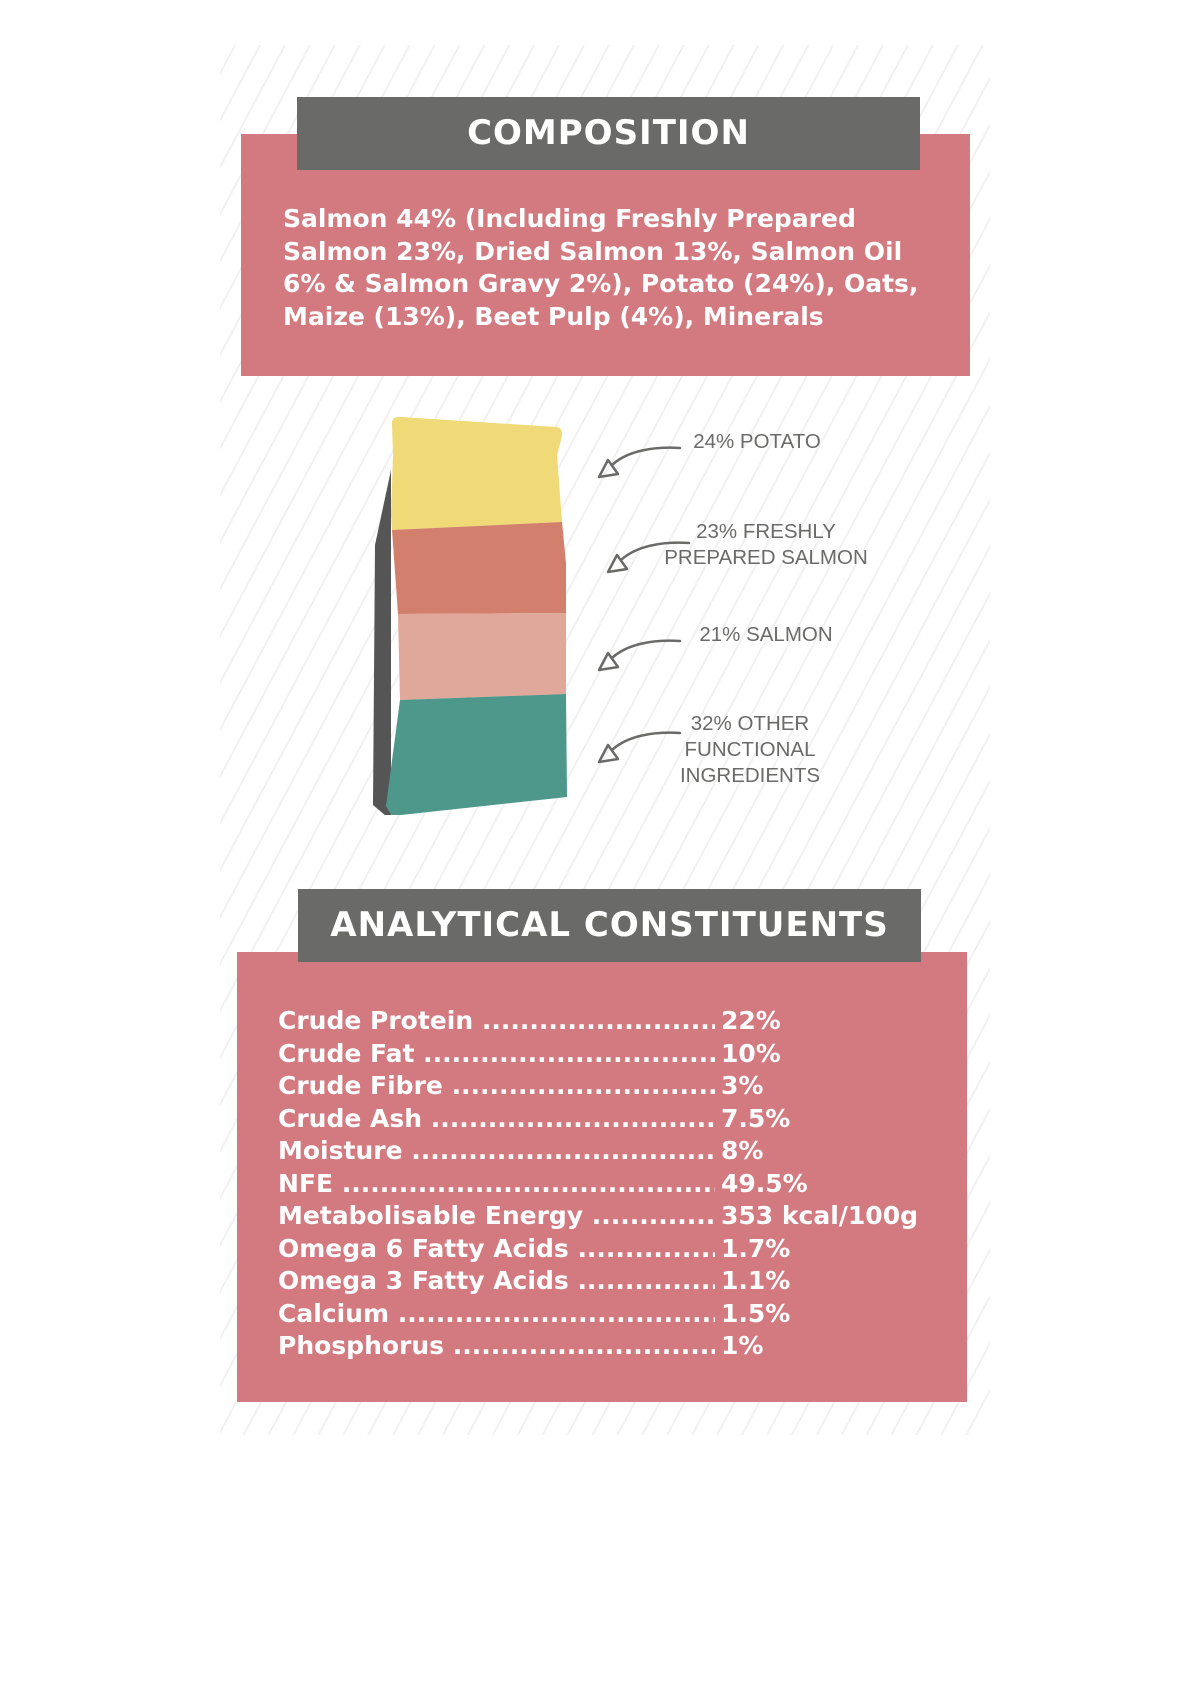 This screenshot has width=1190, height=1683. I want to click on constituent-row: Crude Ash7.5%, so click(618, 1119).